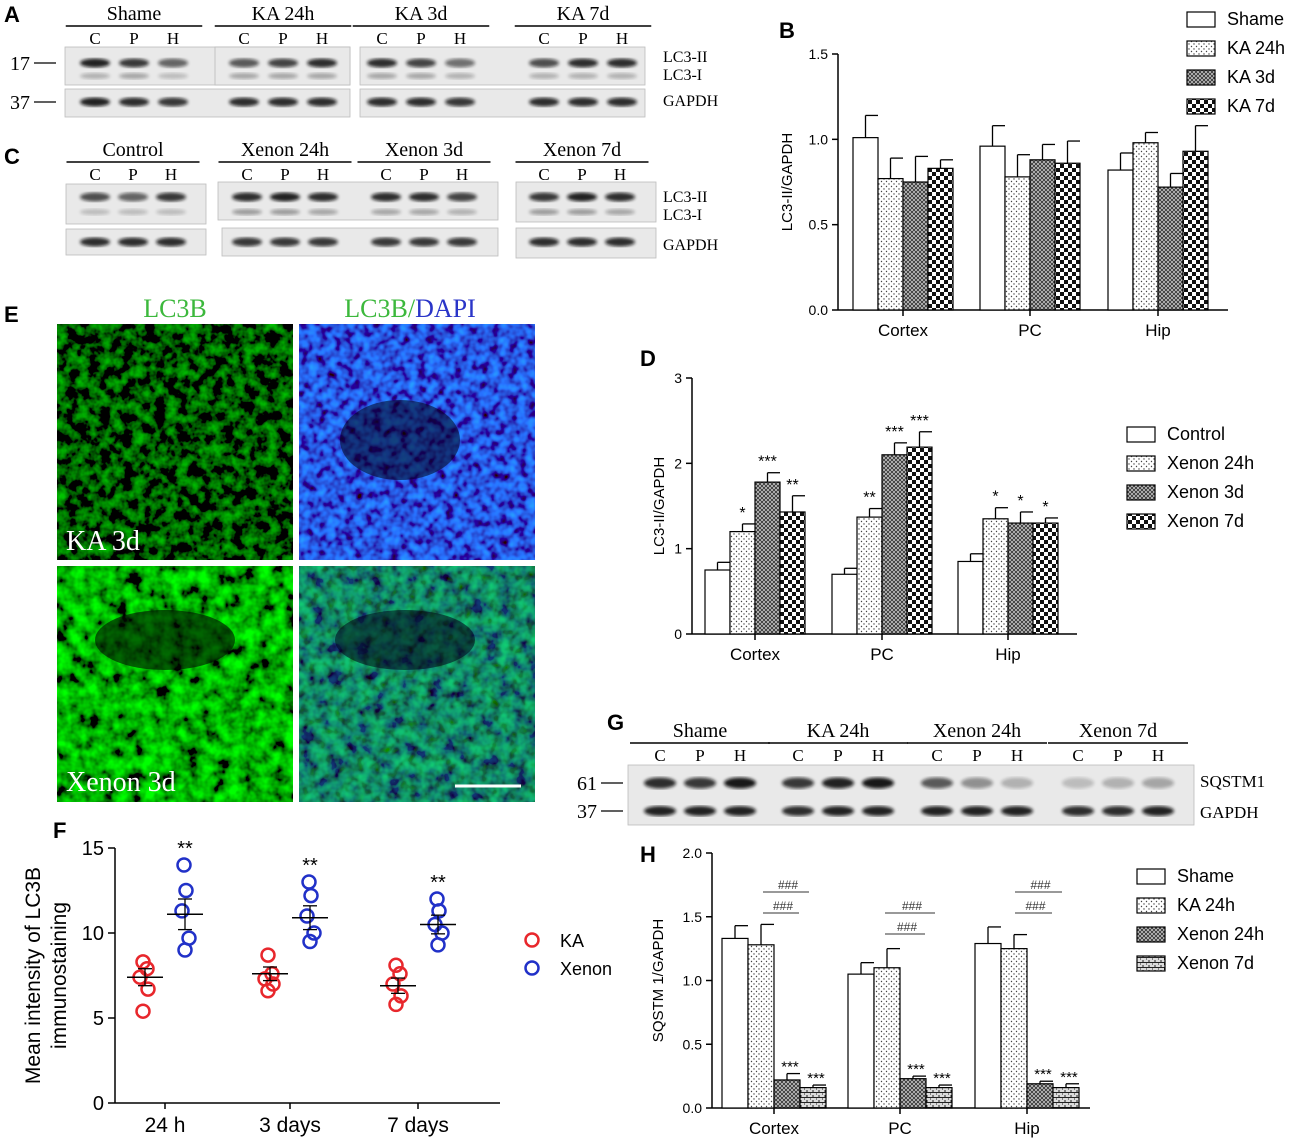 This screenshot has width=1300, height=1146. I want to click on legend-label: Xenon 24h, so click(1210, 463).